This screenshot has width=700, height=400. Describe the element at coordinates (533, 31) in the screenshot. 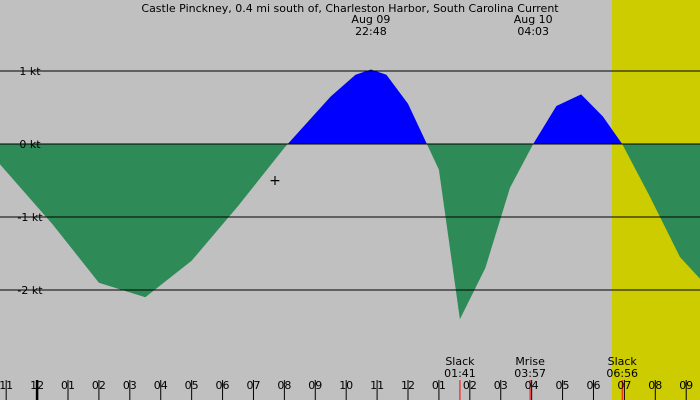

I see `extreme-time-label: 04:03` at that location.